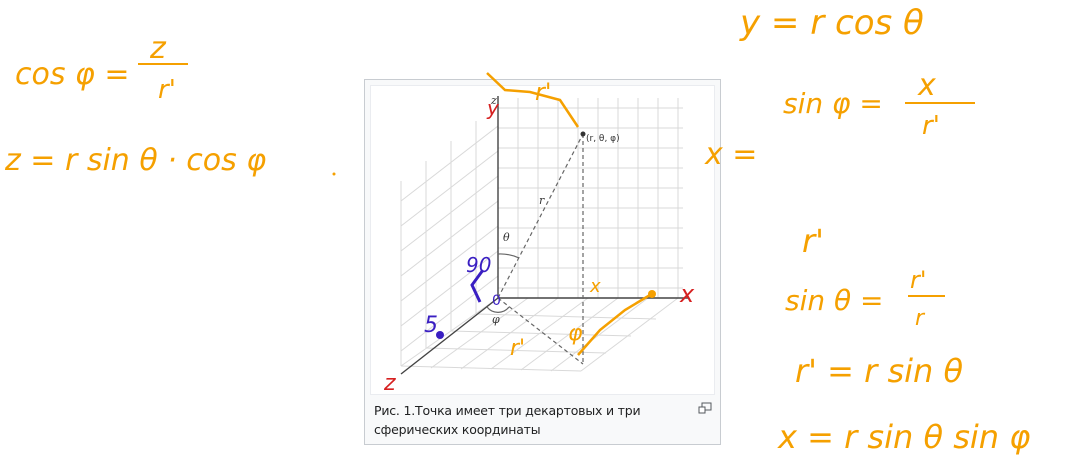  What do you see at coordinates (135, 160) in the screenshot?
I see `z-formula: z = r sin θ · cos φ` at bounding box center [135, 160].